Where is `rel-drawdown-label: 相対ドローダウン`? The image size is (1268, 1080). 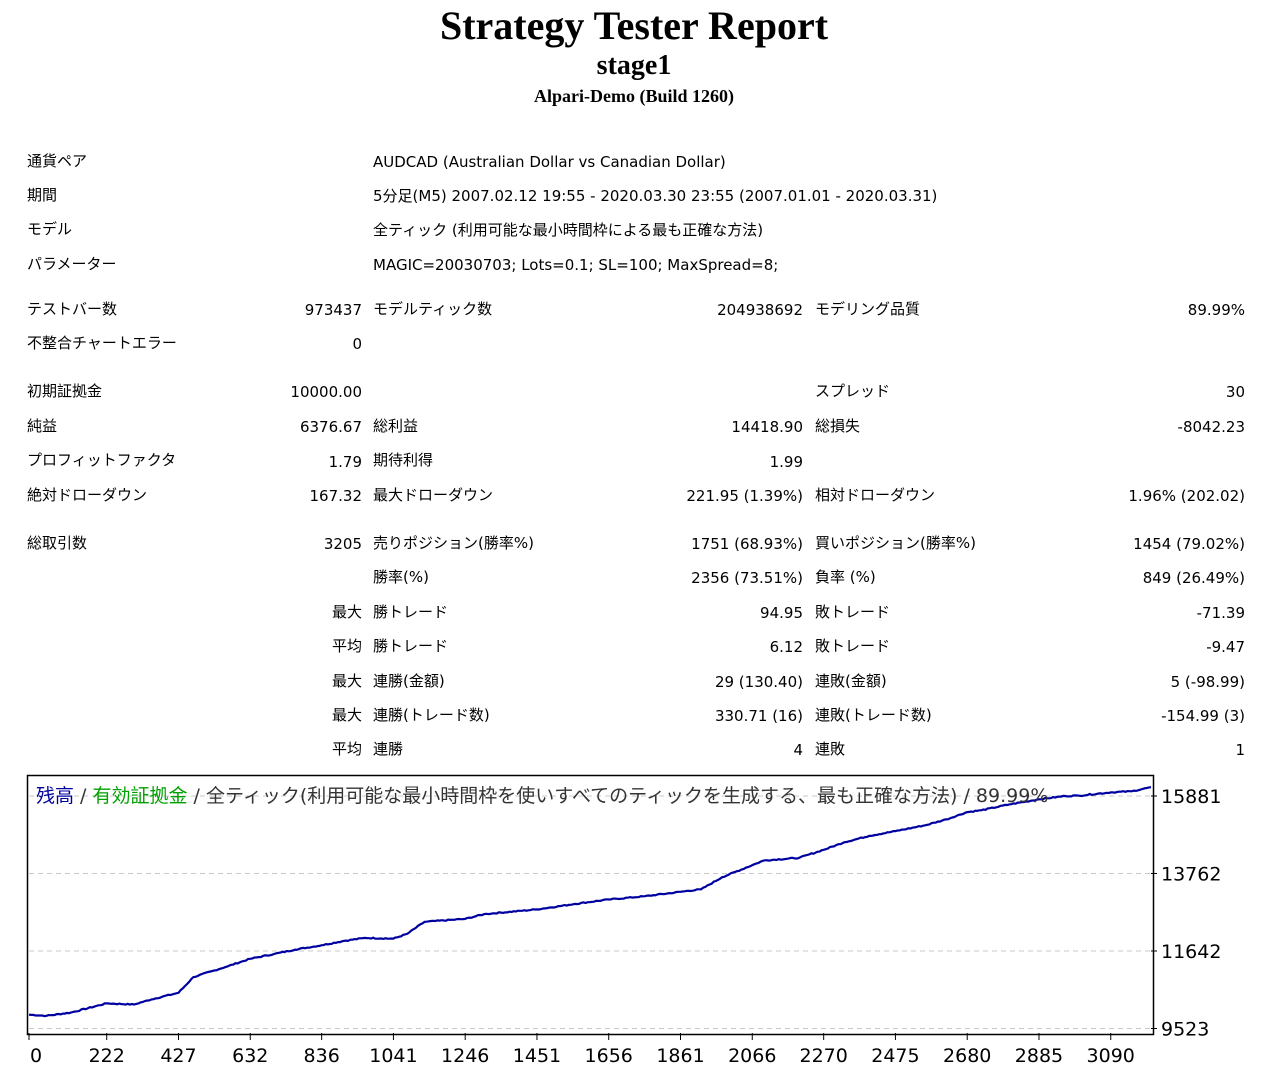 rel-drawdown-label: 相対ドローダウン is located at coordinates (875, 495).